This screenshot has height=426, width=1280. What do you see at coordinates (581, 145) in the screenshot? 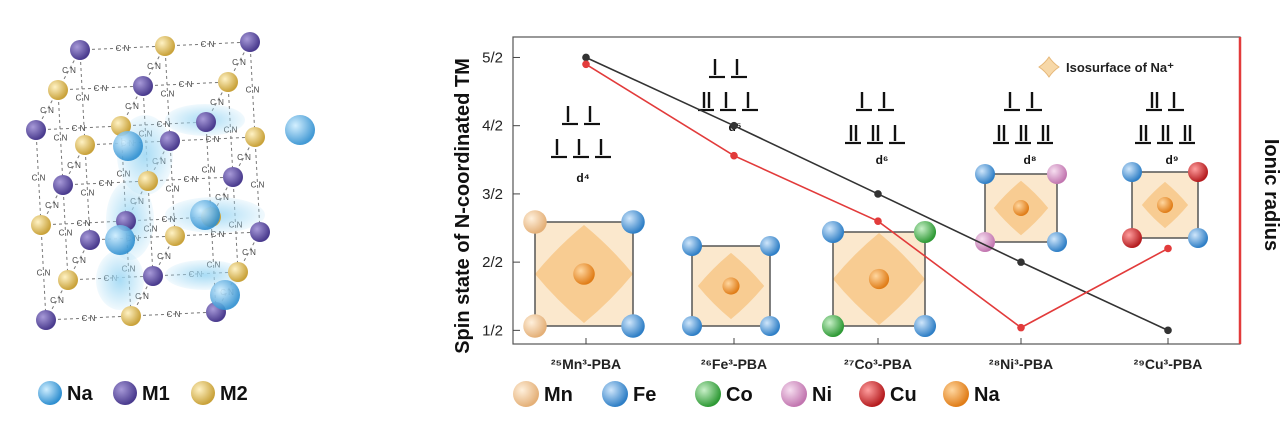
I see `orbital-diagram: d⁴` at bounding box center [581, 145].